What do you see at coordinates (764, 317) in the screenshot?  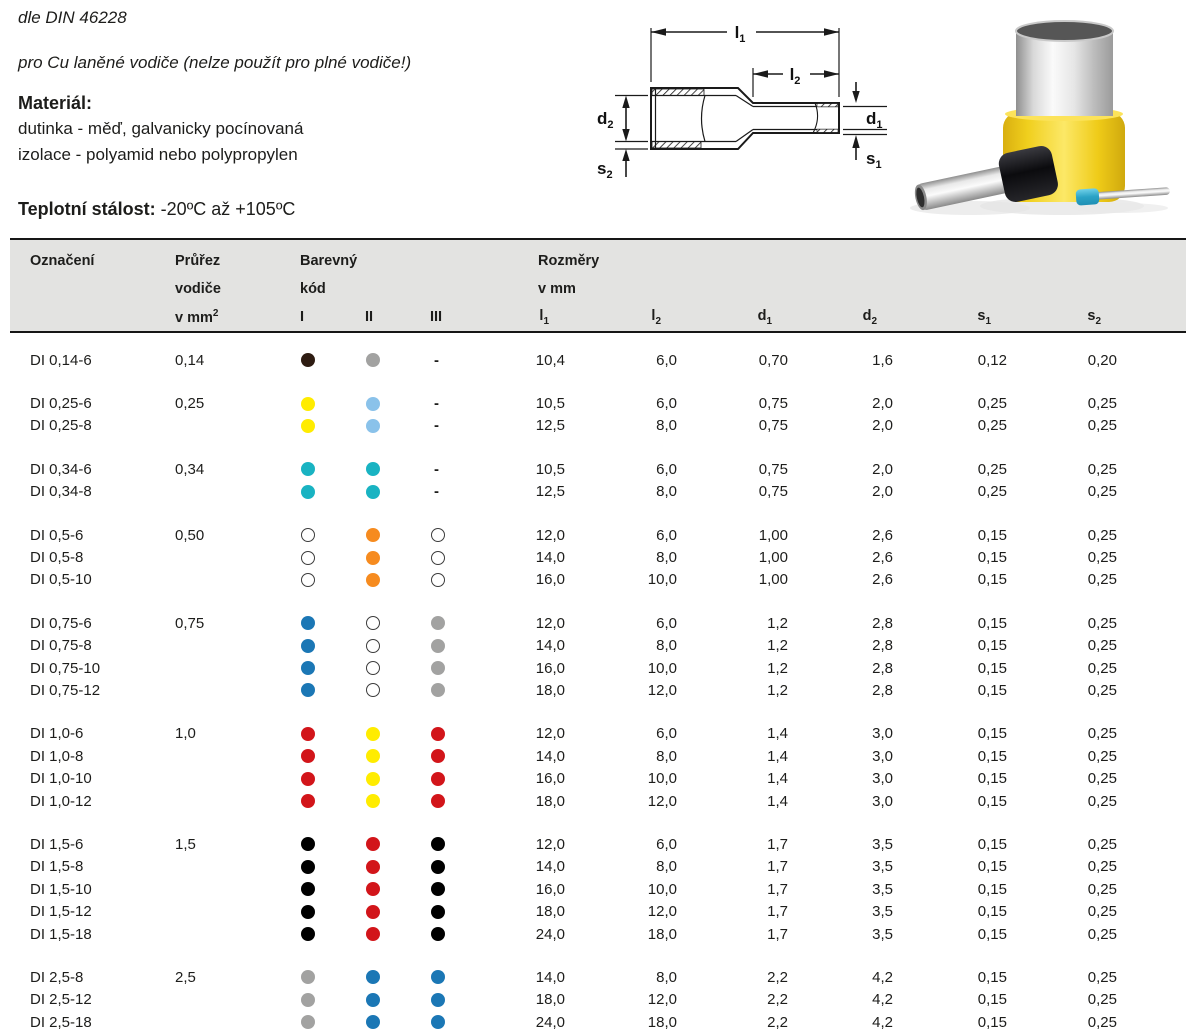 I see `col-header-d1: d1` at bounding box center [764, 317].